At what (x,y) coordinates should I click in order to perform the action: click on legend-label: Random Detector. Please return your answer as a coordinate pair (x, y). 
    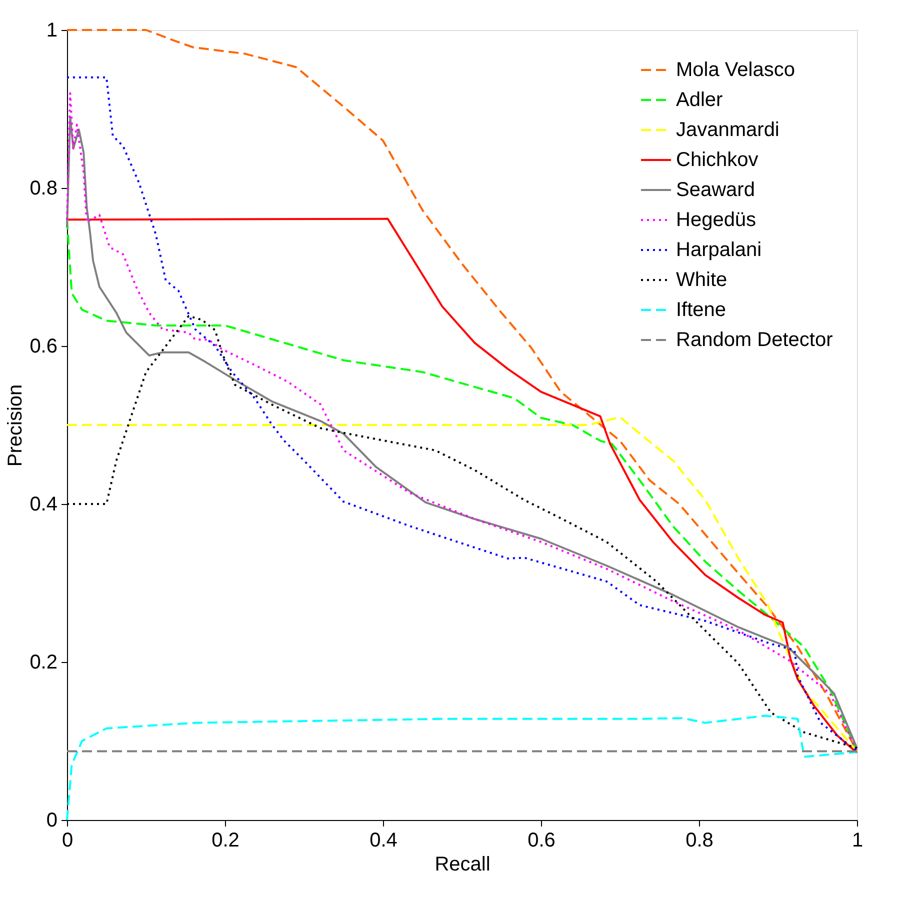
    Looking at the image, I should click on (755, 340).